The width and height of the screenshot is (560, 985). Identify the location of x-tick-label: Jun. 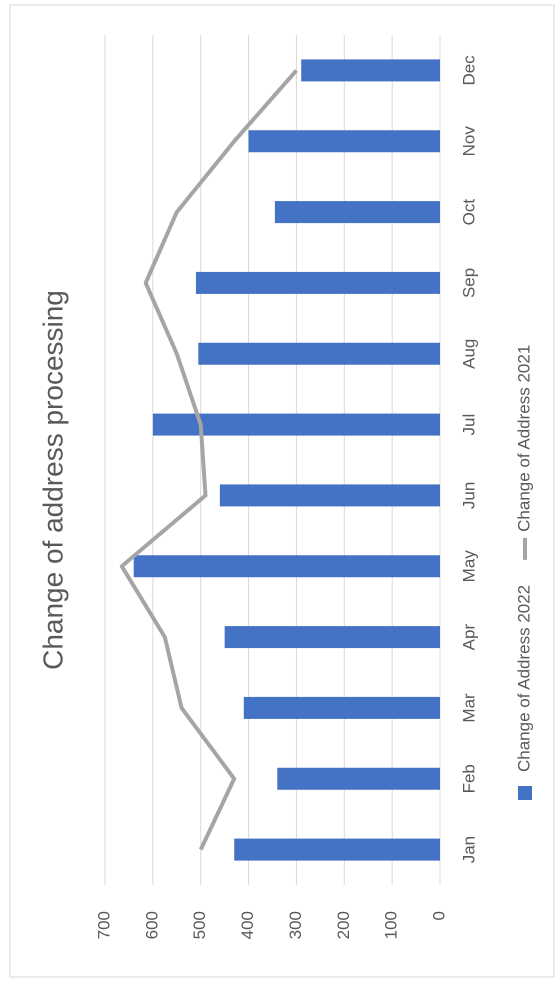
(468, 495).